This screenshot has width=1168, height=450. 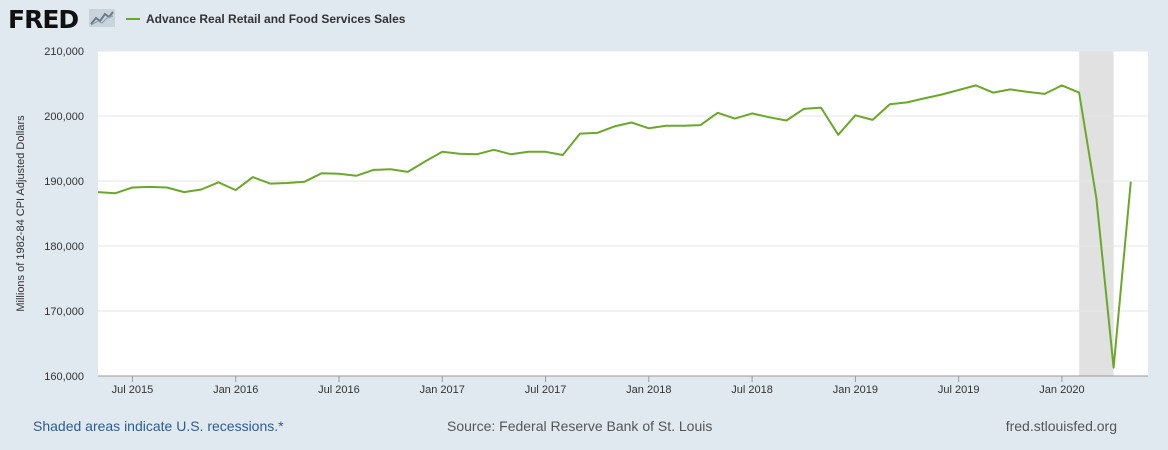 I want to click on x-tick-label: Jan 2016, so click(x=235, y=390).